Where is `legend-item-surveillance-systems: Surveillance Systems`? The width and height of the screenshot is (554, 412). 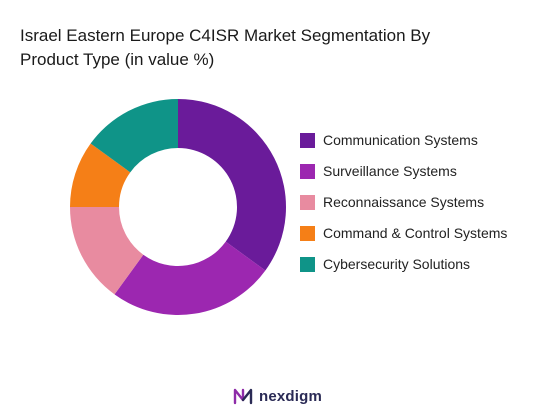 legend-item-surveillance-systems: Surveillance Systems is located at coordinates (403, 171).